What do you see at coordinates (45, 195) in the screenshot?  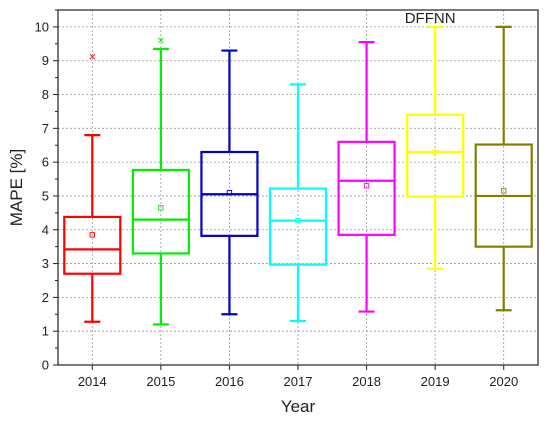 I see `y-tick-label: 5` at bounding box center [45, 195].